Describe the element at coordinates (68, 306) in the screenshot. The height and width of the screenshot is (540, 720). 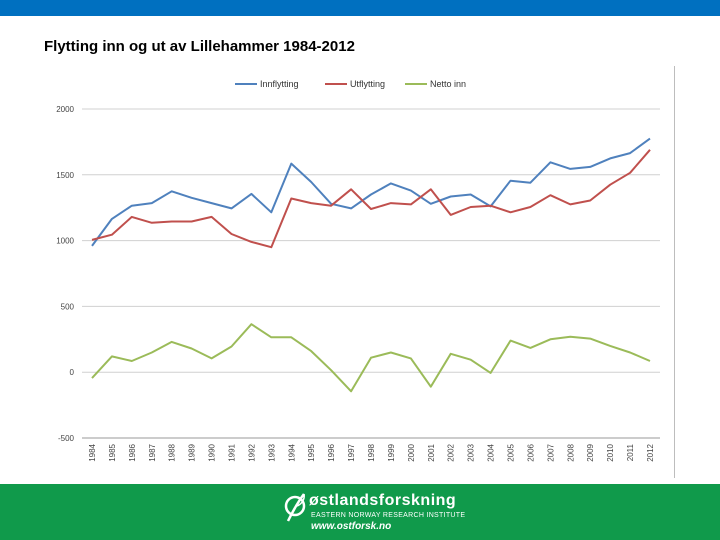
I see `y-tick-label: 500` at that location.